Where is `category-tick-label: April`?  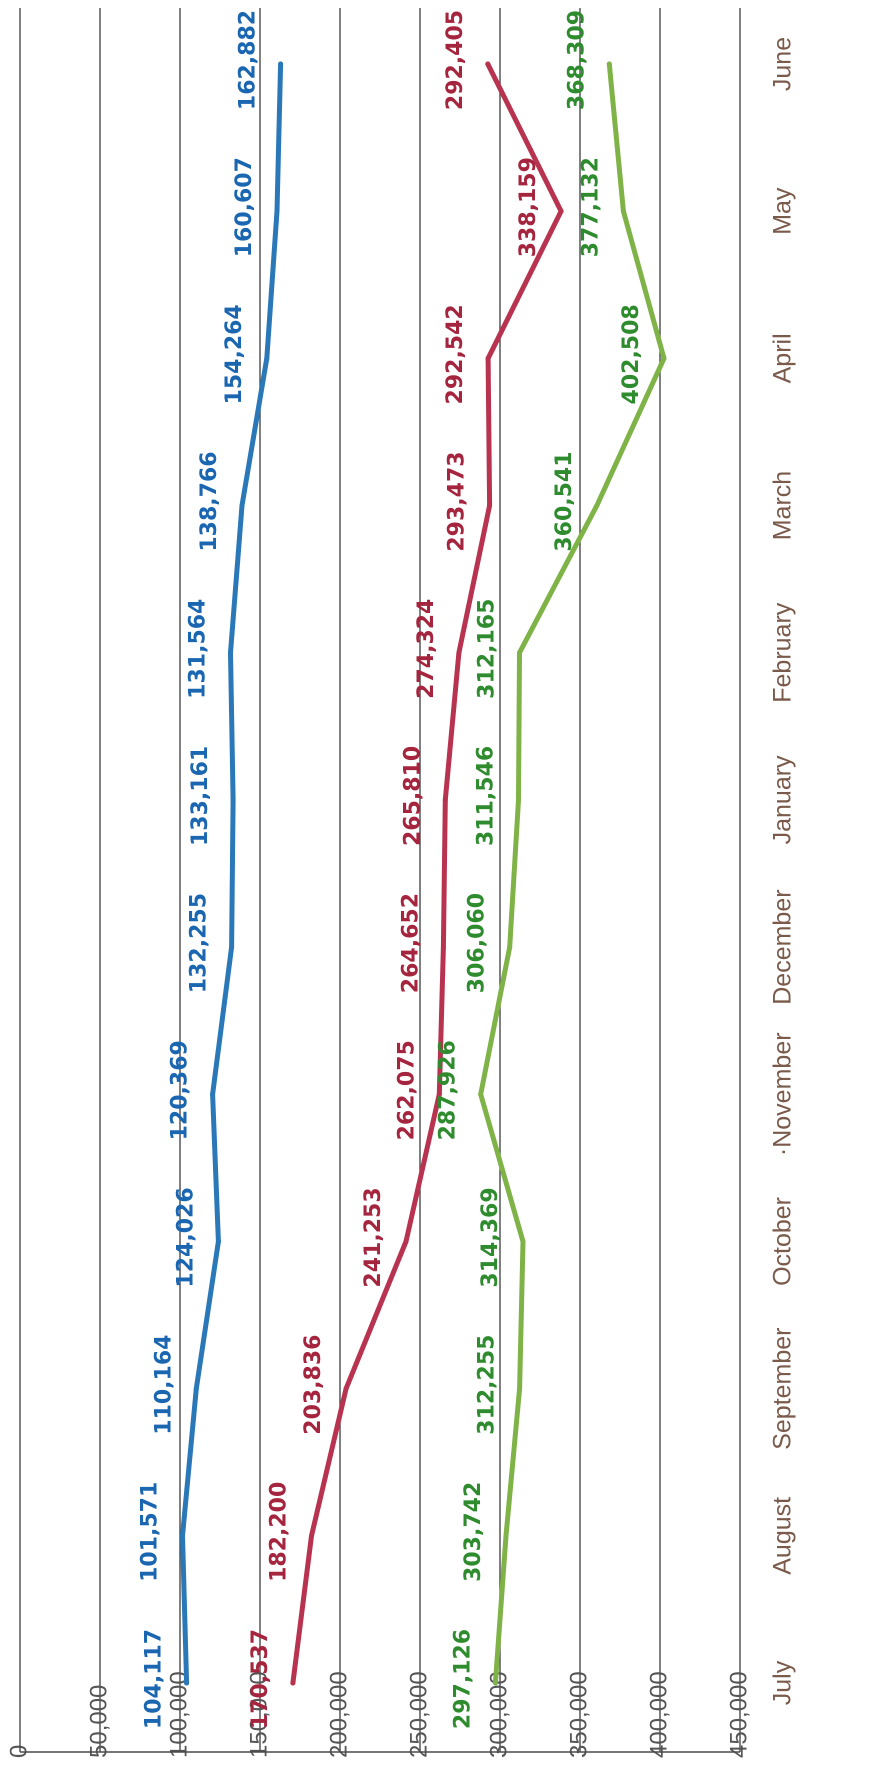
category-tick-label: April is located at coordinates (783, 358).